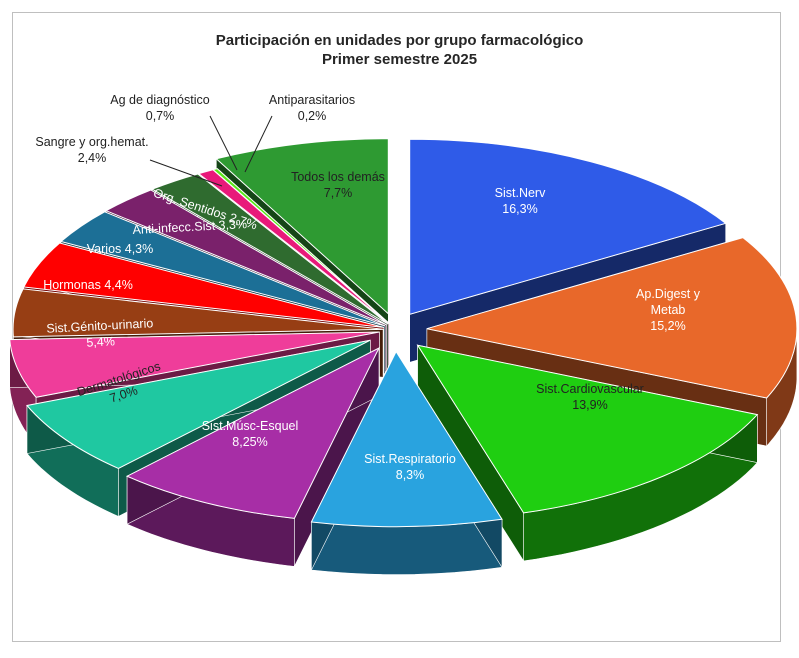 The height and width of the screenshot is (658, 799). Describe the element at coordinates (312, 100) in the screenshot. I see `slice-label-name-13: Antiparasitarios` at that location.